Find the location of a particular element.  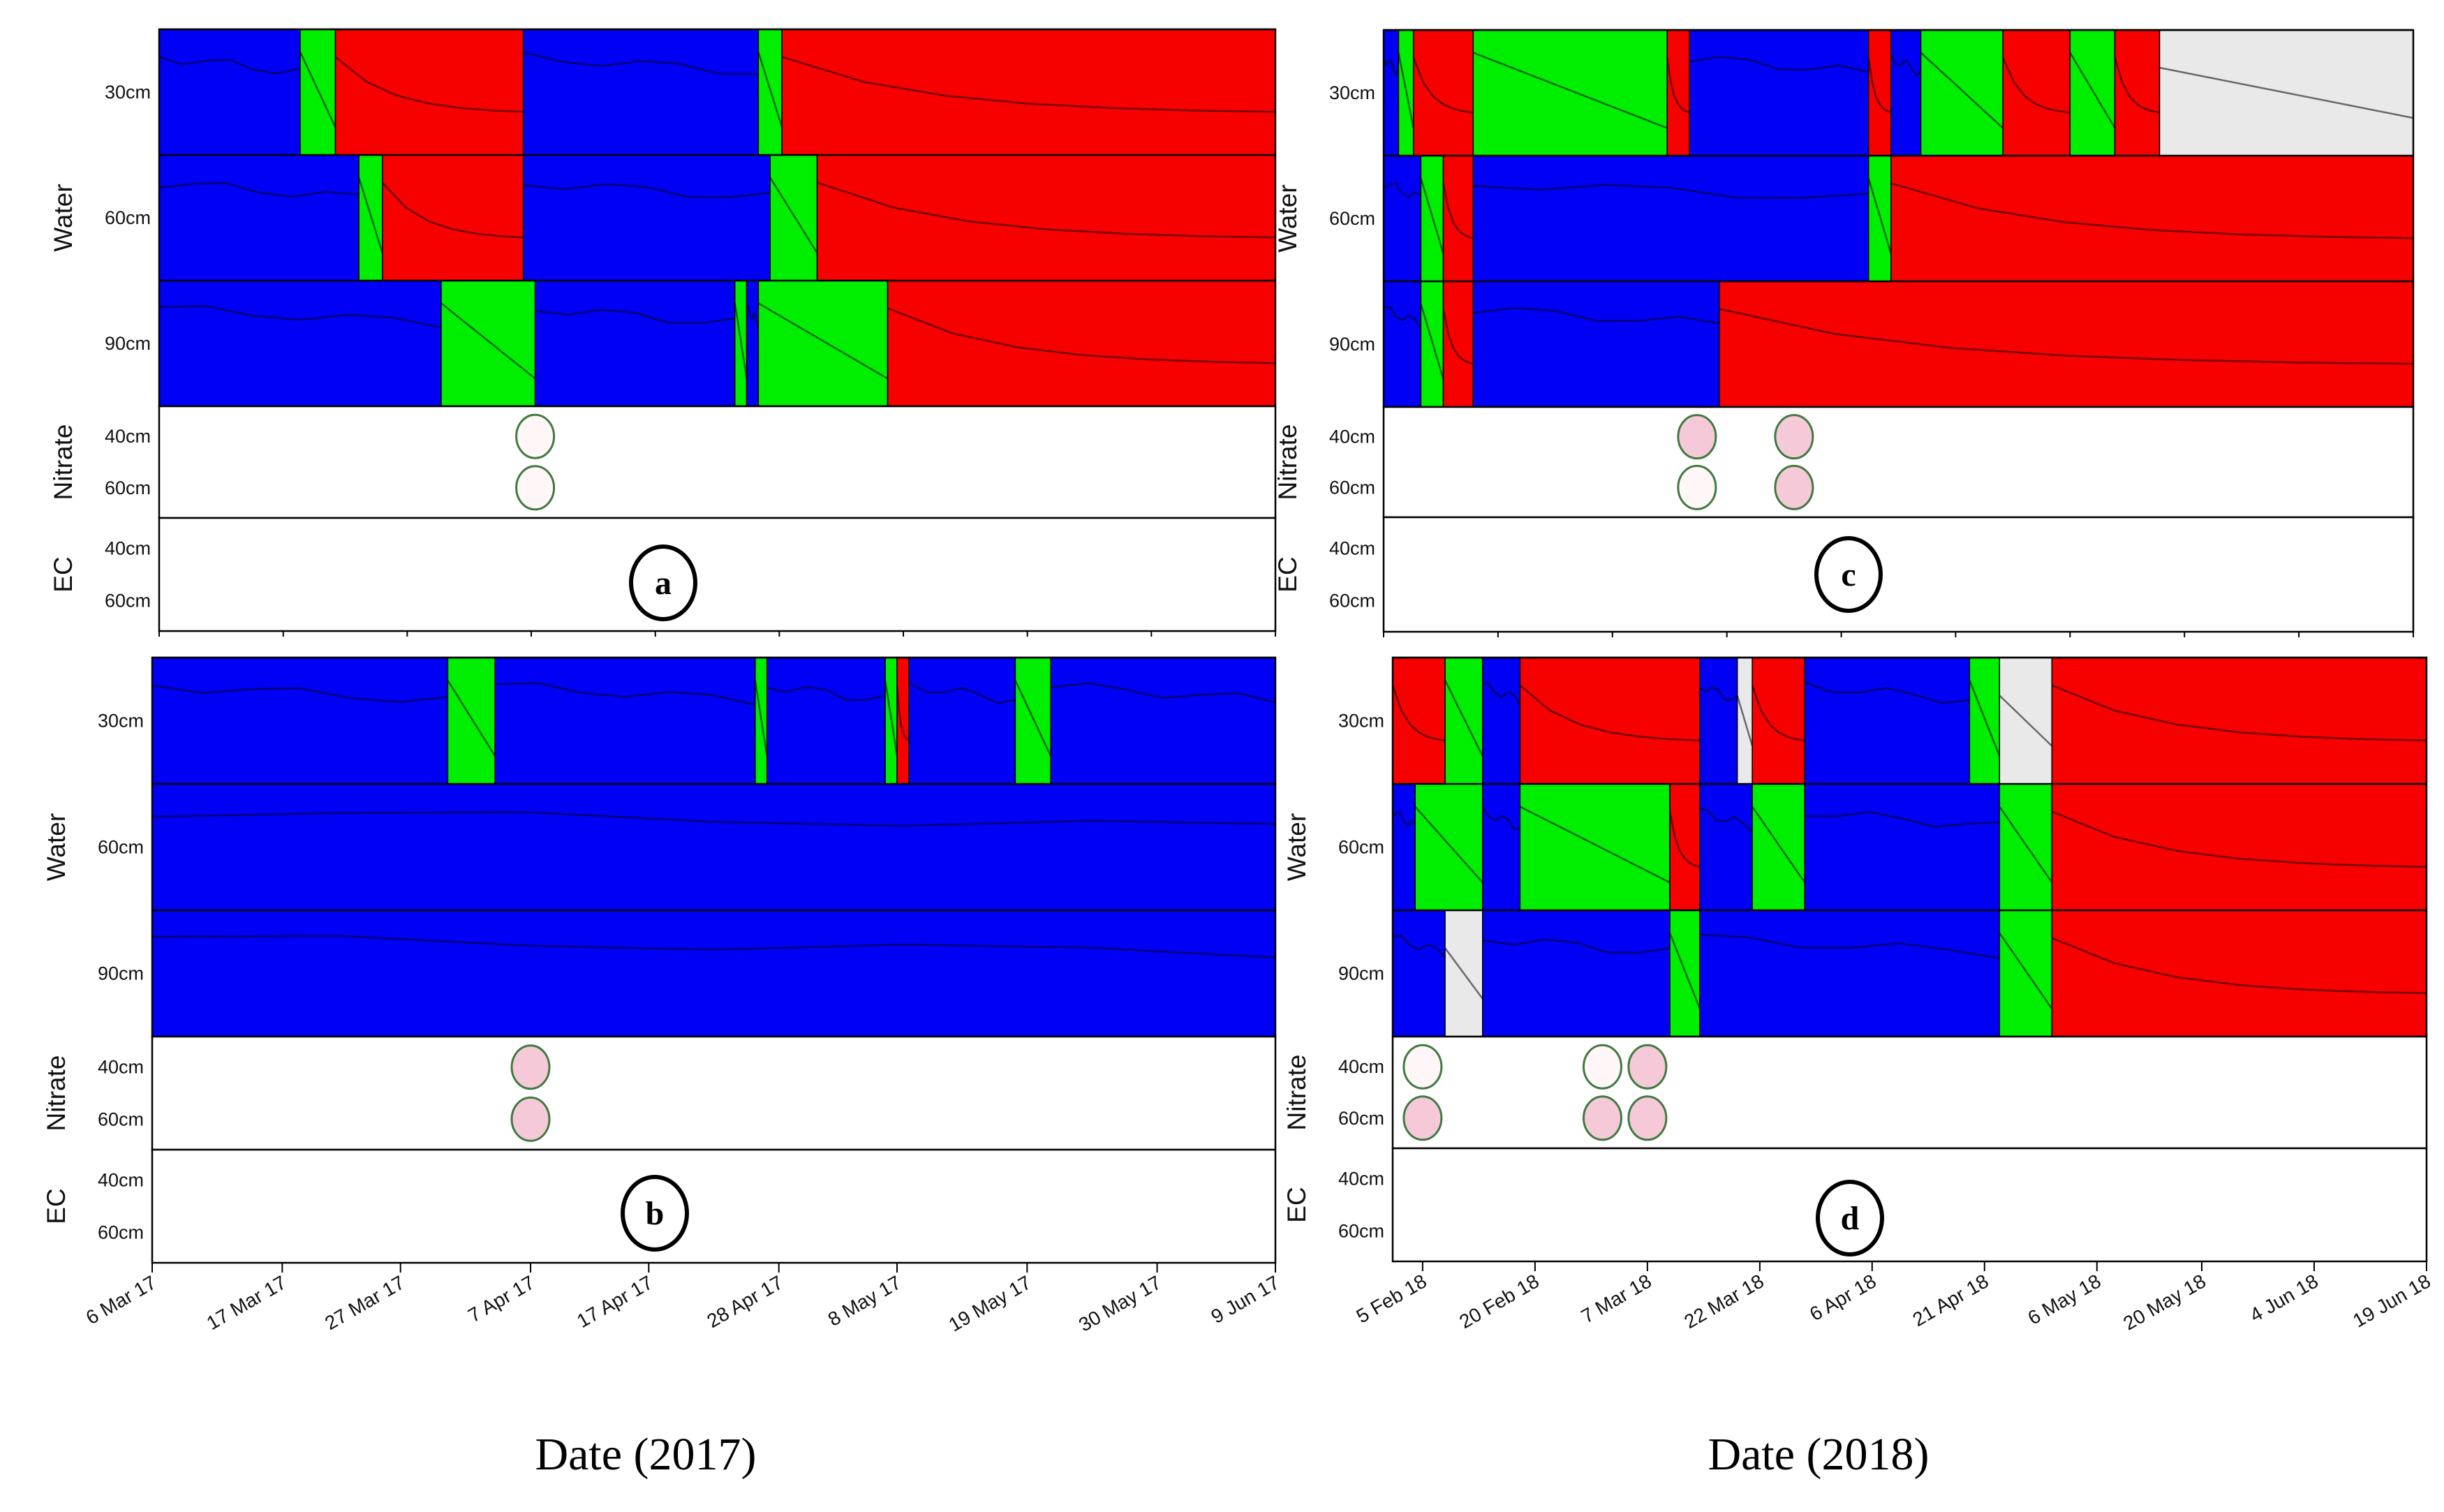

nitrate-marker-60cm-low is located at coordinates (1697, 487).